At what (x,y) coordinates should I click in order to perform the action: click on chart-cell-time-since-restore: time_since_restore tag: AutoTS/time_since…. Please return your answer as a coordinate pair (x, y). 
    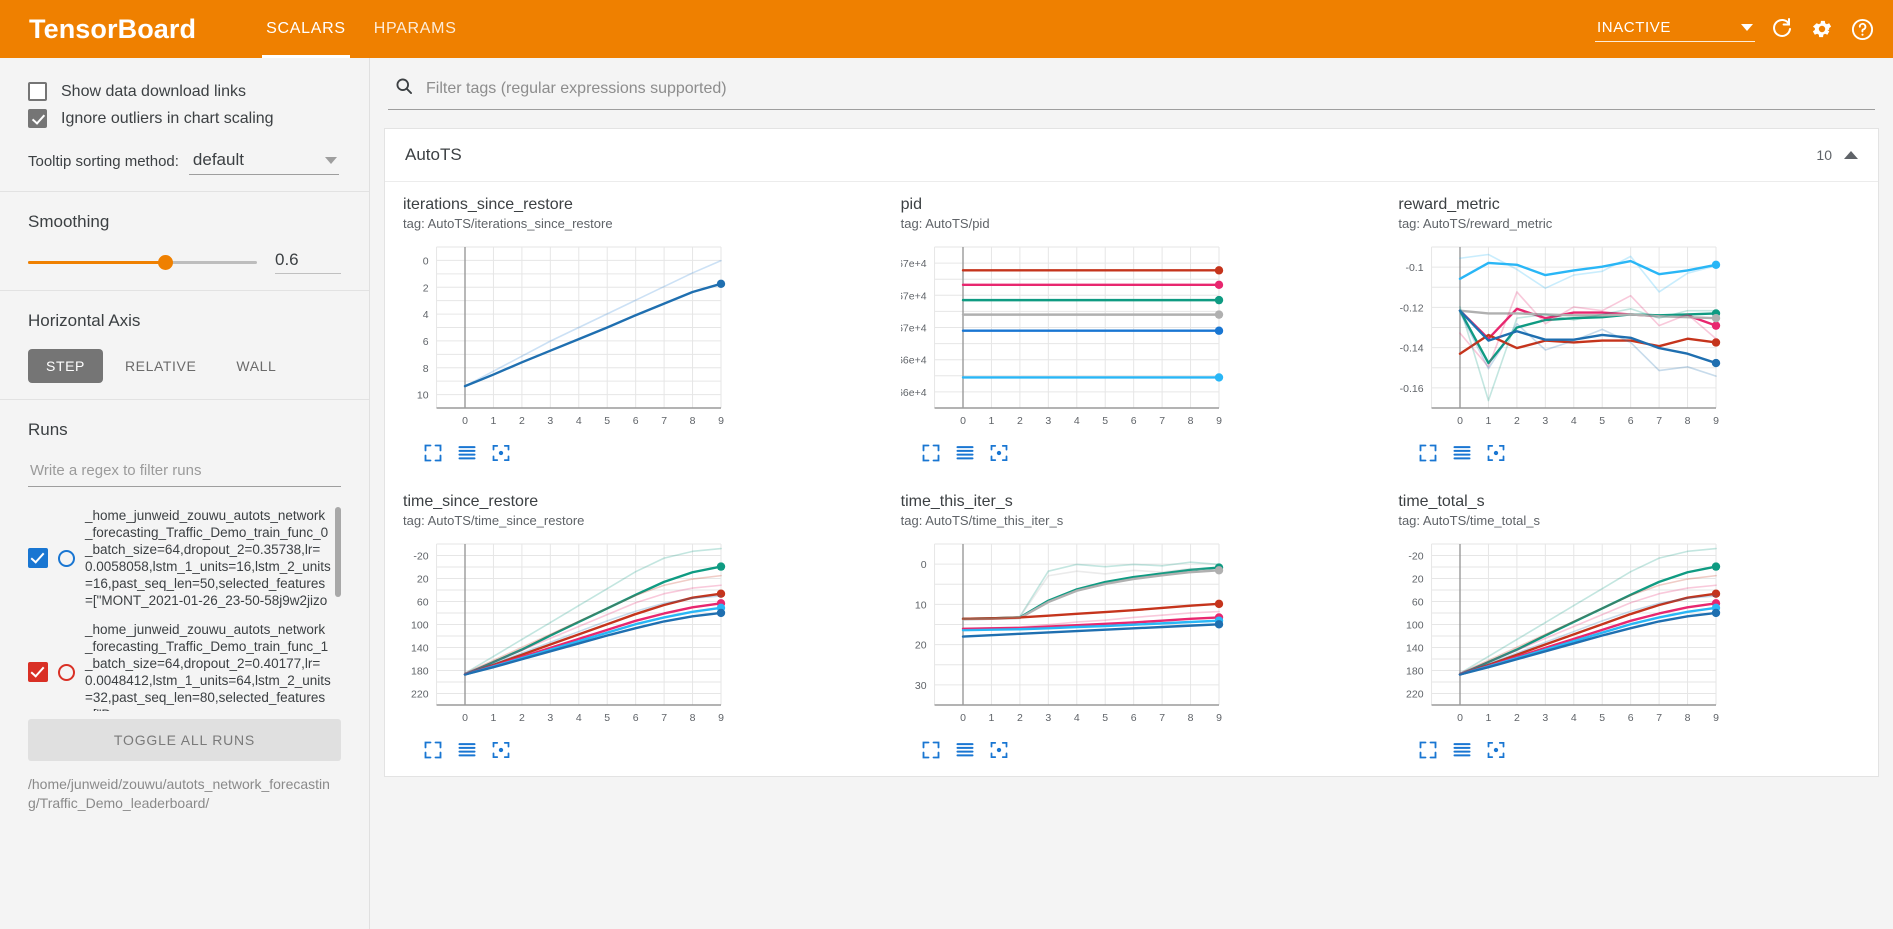
    Looking at the image, I should click on (634, 627).